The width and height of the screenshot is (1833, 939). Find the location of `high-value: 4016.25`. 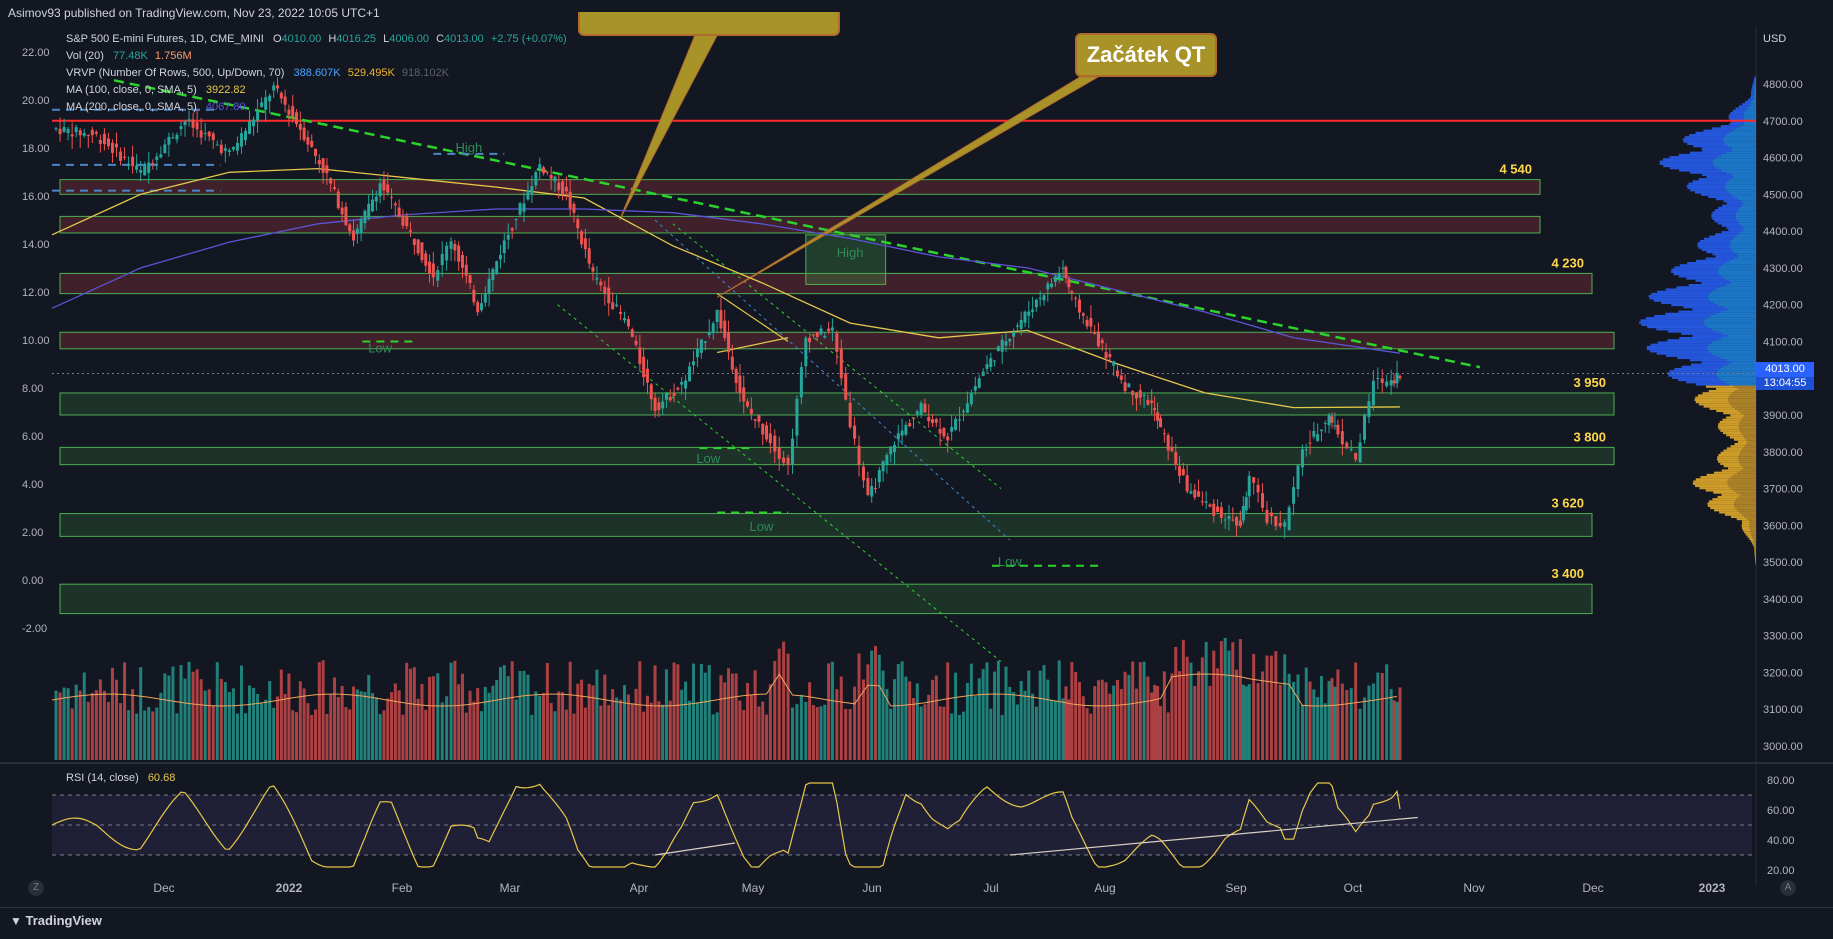

high-value: 4016.25 is located at coordinates (356, 39).